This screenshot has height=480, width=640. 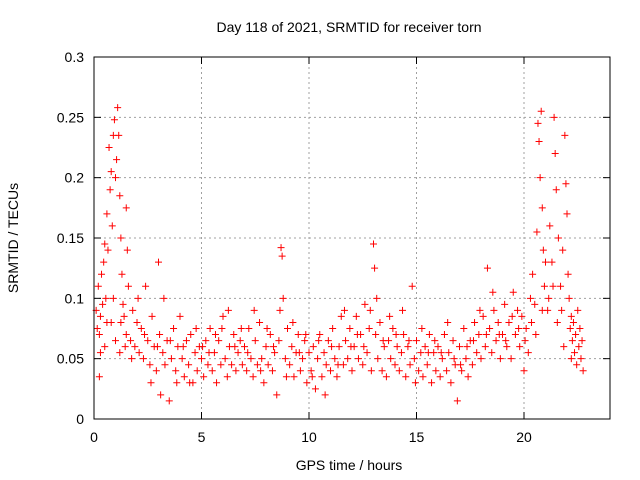 What do you see at coordinates (80, 419) in the screenshot?
I see `y-tick-label: 0` at bounding box center [80, 419].